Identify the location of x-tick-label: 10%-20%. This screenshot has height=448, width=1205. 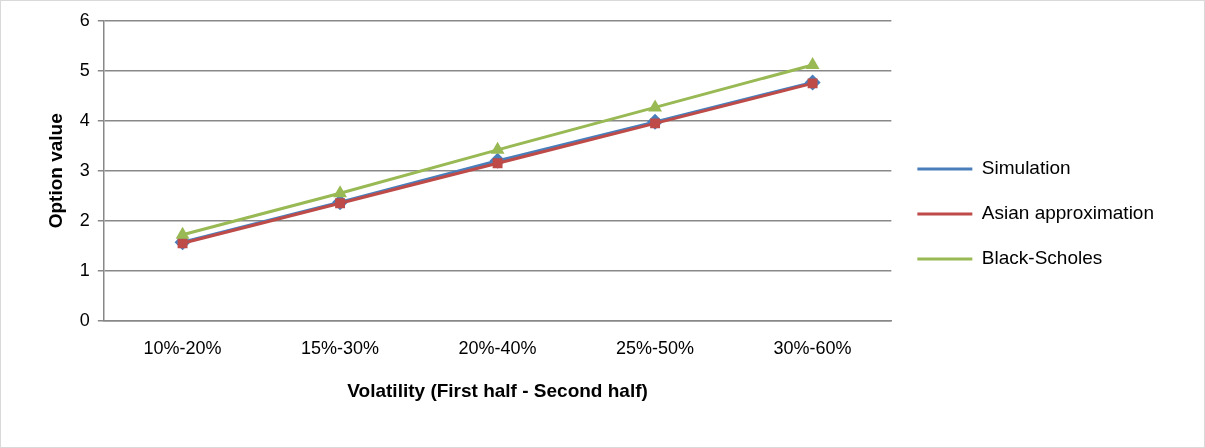
(182, 348).